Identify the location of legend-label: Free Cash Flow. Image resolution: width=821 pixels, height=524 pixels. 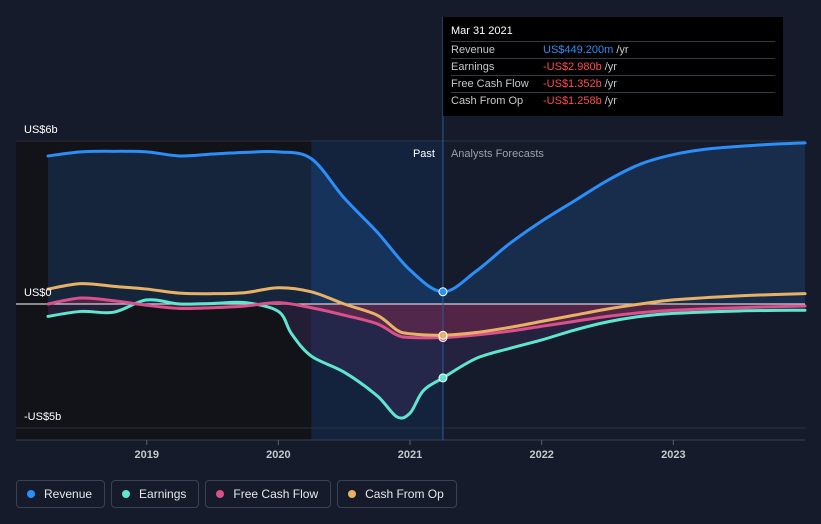
(276, 494).